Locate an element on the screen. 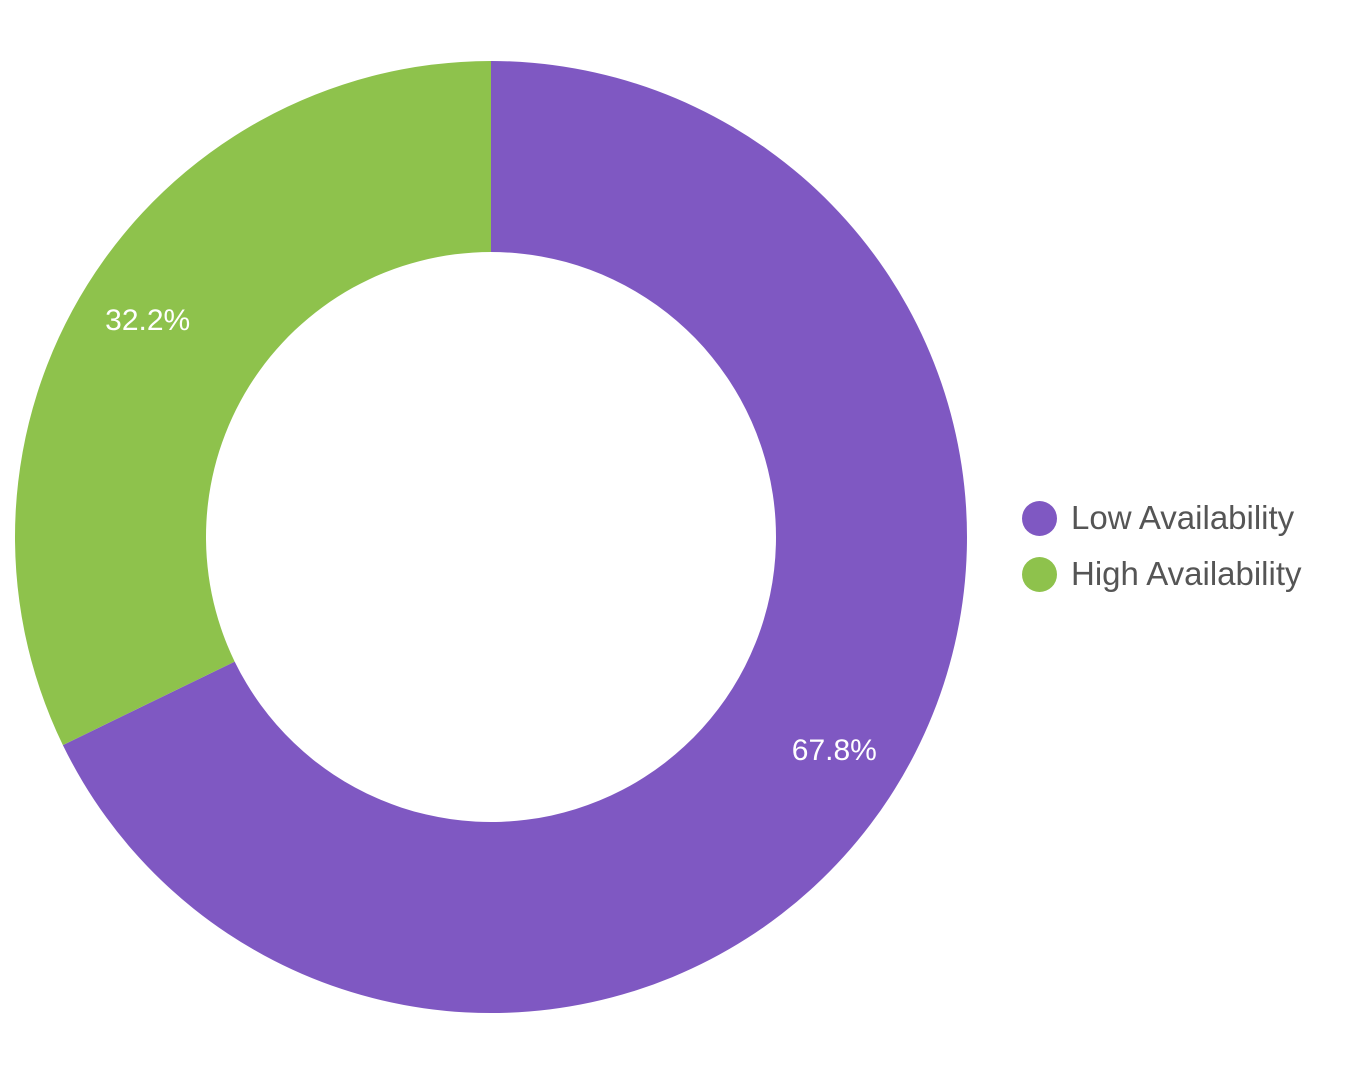 The image size is (1348, 1069). legend-label-high-availability: High Availability is located at coordinates (1186, 573).